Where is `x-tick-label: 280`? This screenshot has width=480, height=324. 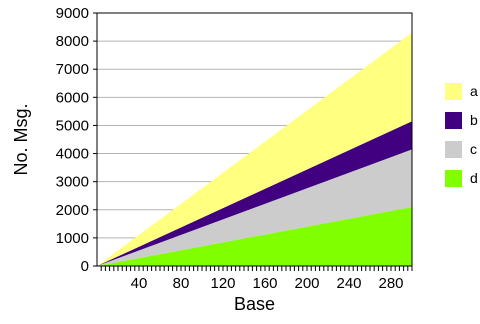 x-tick-label: 280 is located at coordinates (390, 283).